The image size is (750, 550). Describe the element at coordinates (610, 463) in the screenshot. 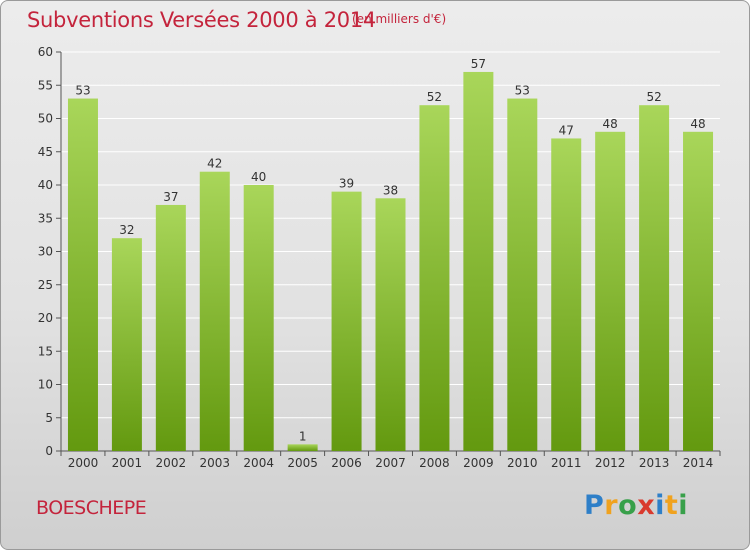

I see `x-tick-label: 2012` at that location.